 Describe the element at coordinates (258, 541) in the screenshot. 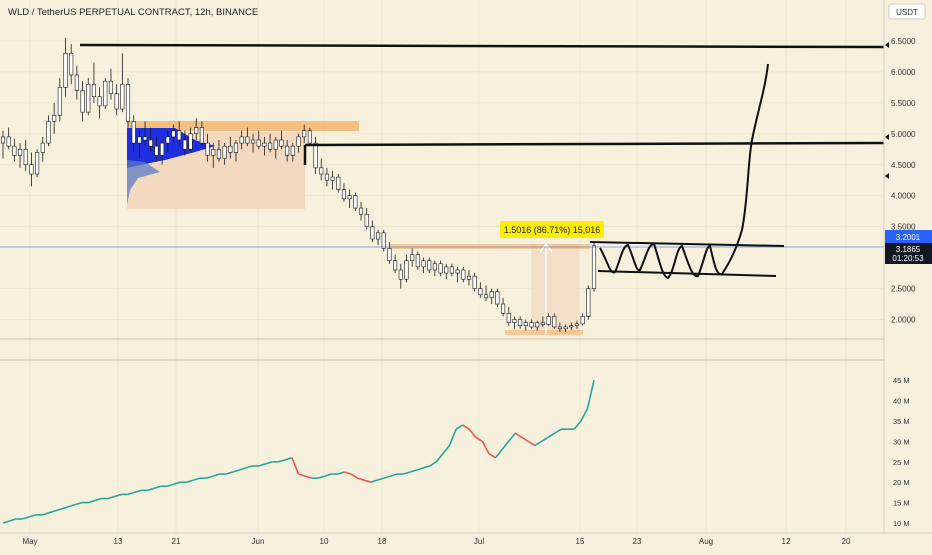

I see `time-tick-label: Jun` at that location.